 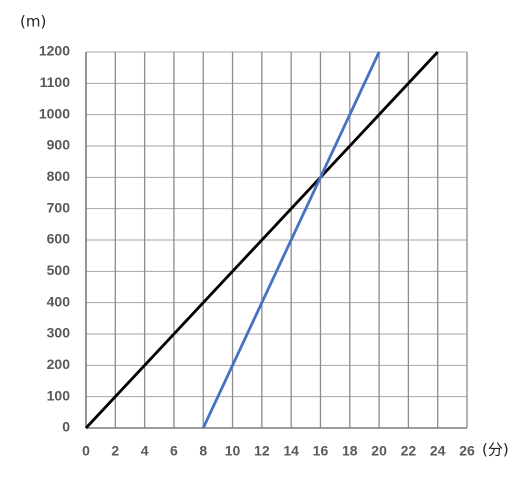 I want to click on y-tick-label: 0, so click(x=66, y=427).